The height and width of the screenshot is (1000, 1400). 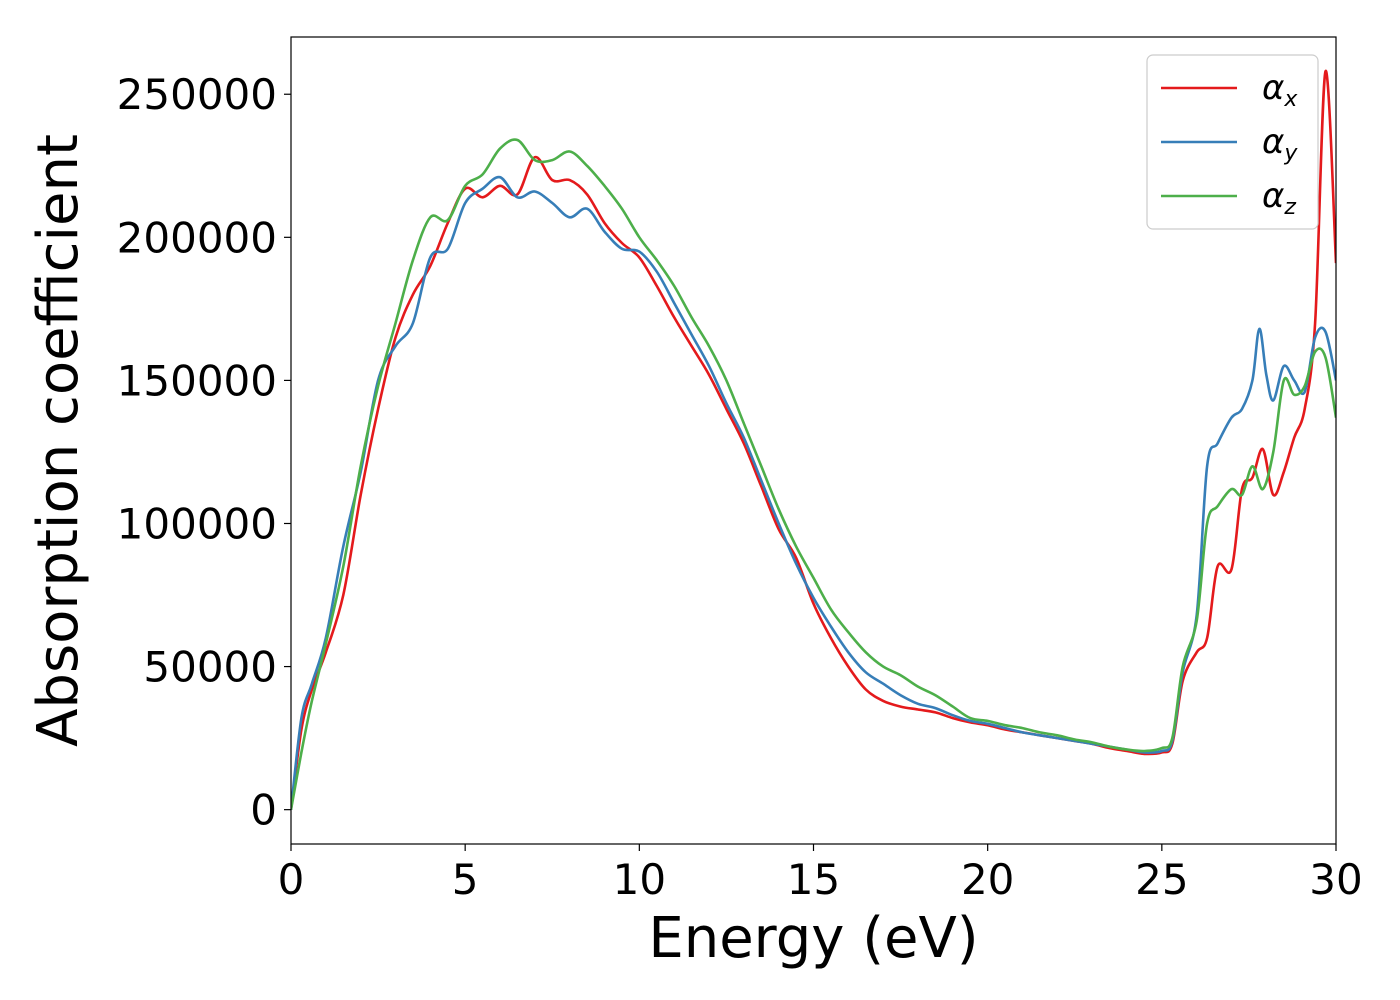 I want to click on x-axis-ticks: 0 5 10 15 20 25 30, so click(x=820, y=874).